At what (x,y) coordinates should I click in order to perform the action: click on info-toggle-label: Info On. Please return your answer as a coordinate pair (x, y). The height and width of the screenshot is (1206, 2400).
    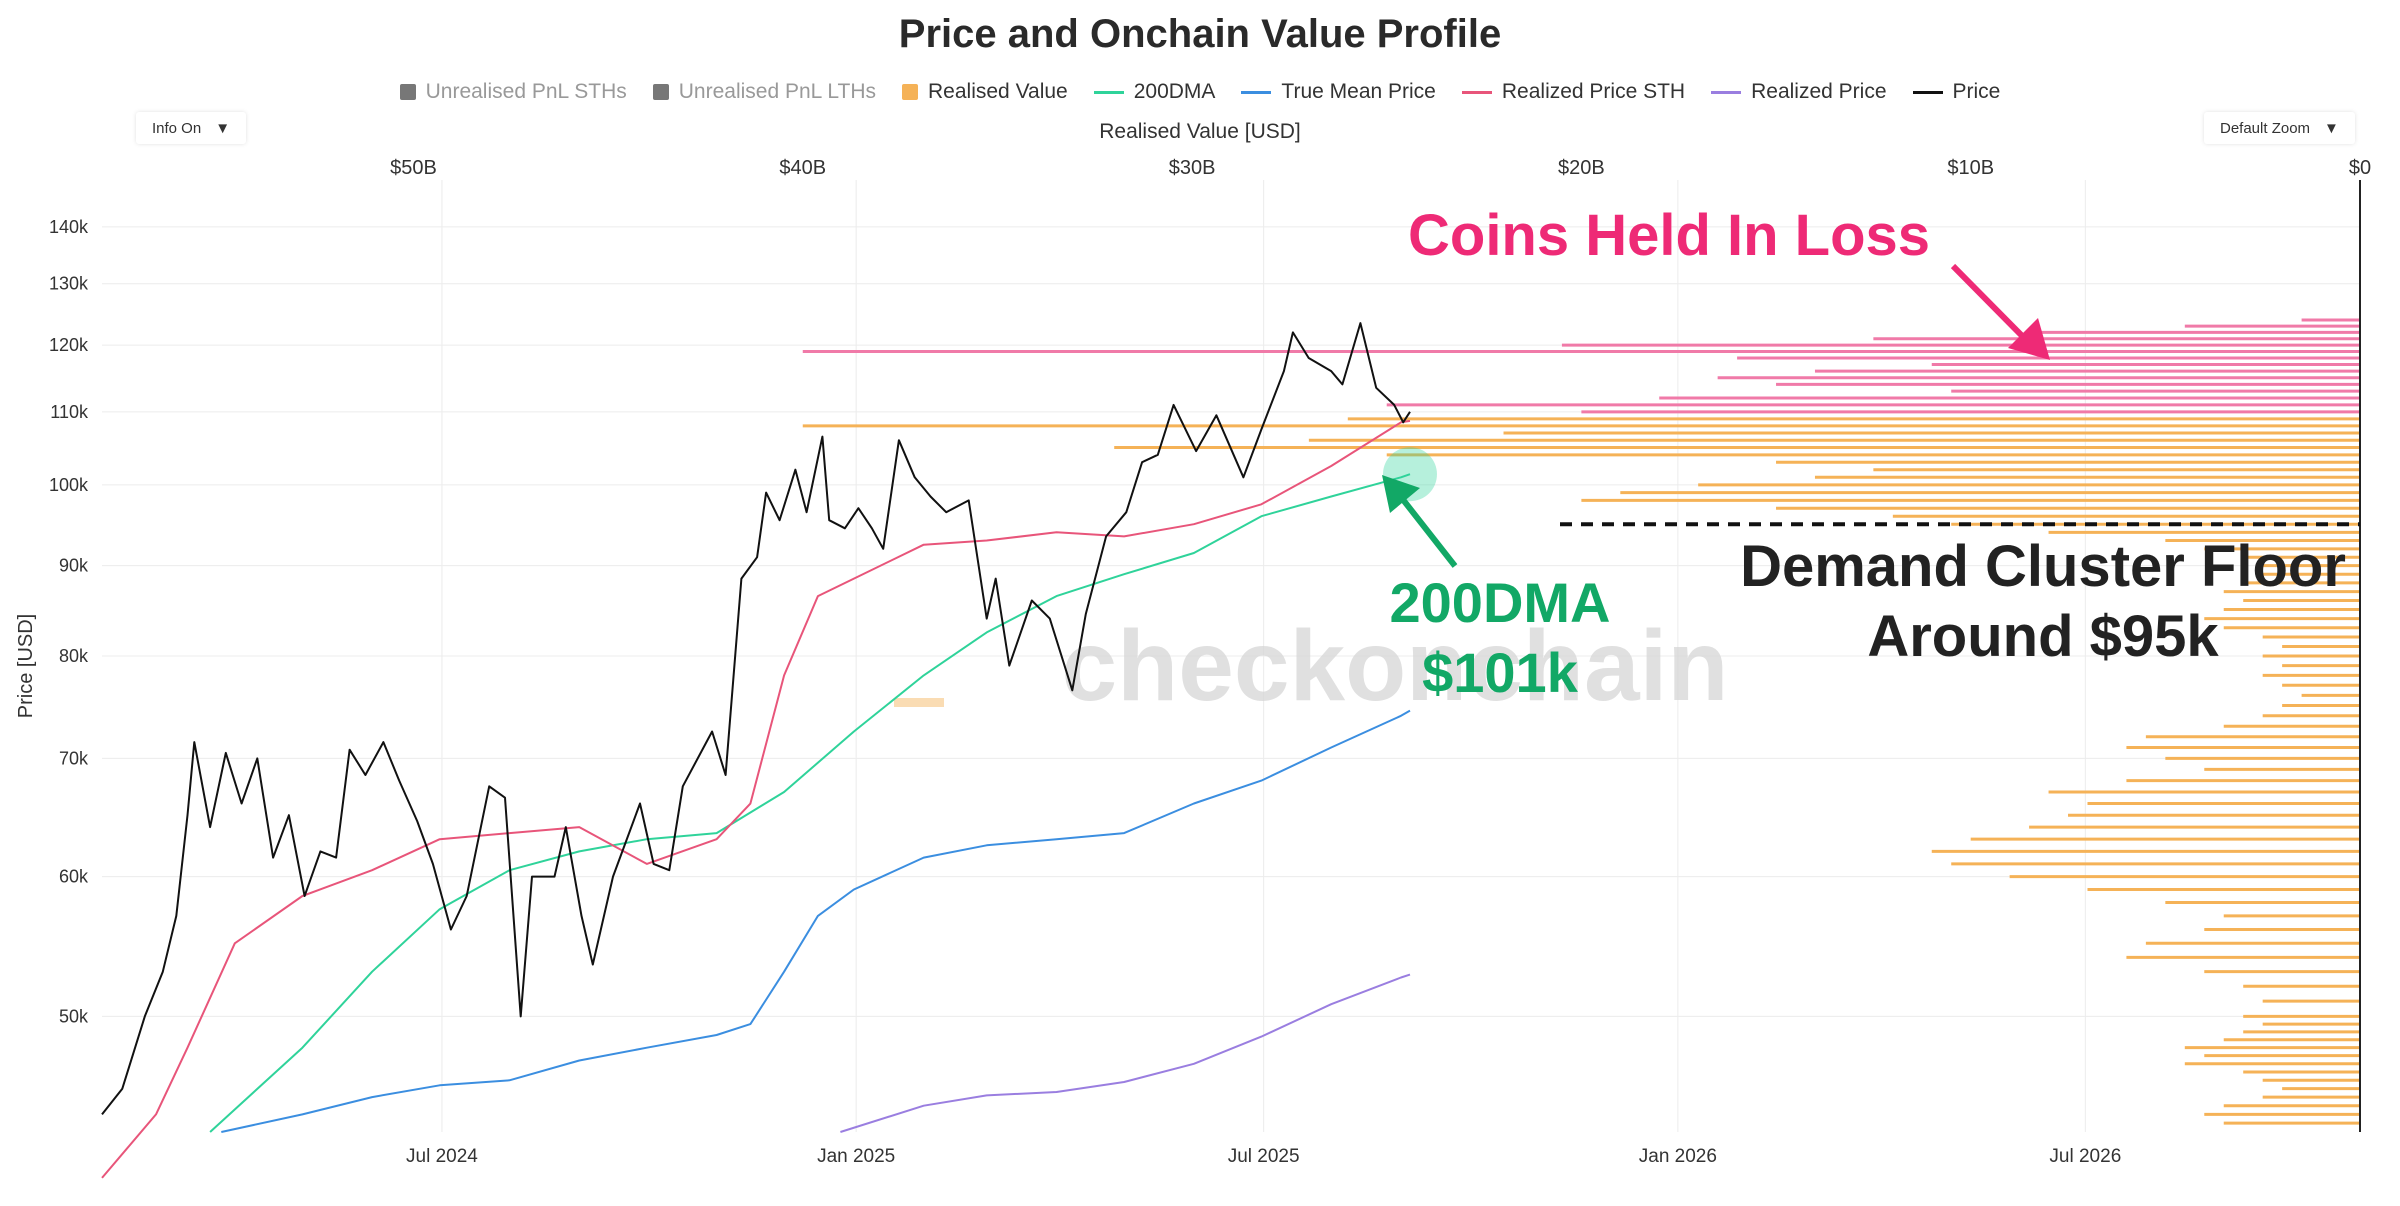
    Looking at the image, I should click on (177, 128).